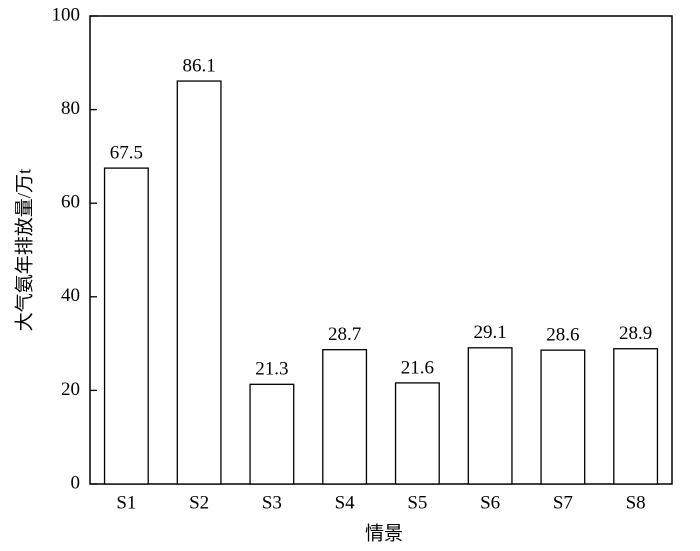 The width and height of the screenshot is (700, 551). Describe the element at coordinates (70, 202) in the screenshot. I see `y-tick-label: 60` at that location.